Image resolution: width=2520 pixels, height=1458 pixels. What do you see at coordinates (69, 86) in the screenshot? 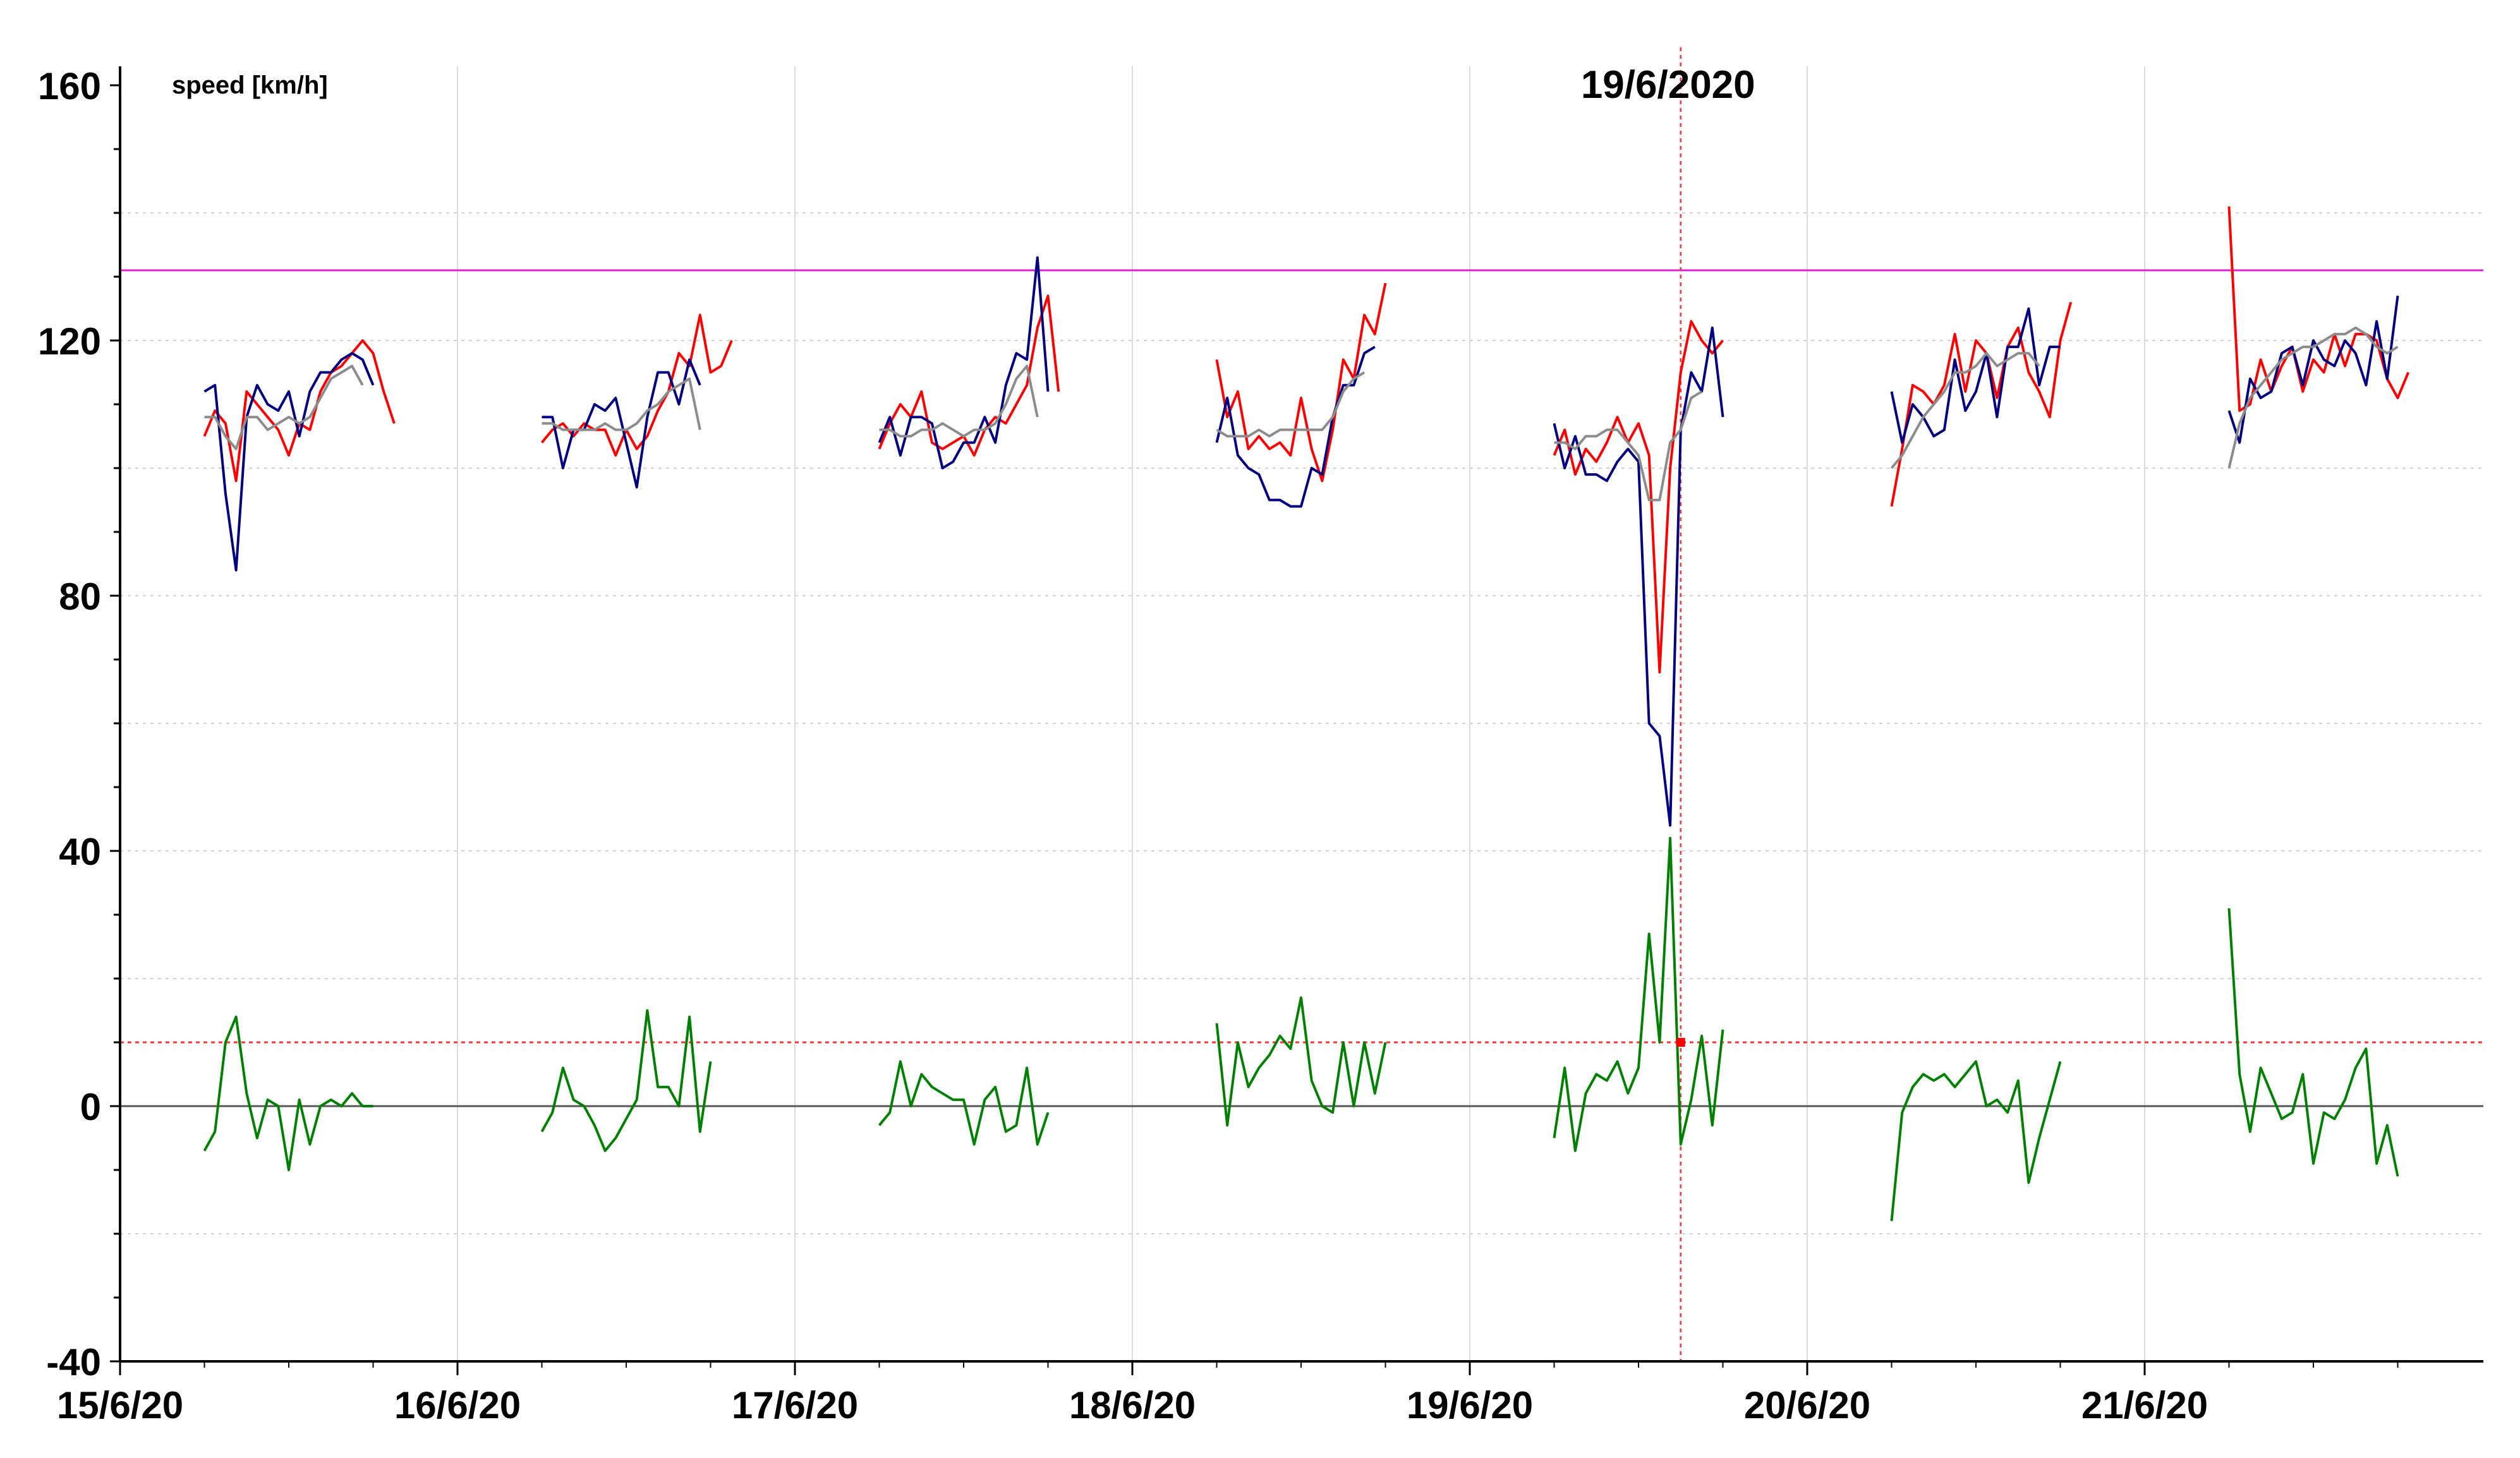
I see `y-tick-label: 160` at bounding box center [69, 86].